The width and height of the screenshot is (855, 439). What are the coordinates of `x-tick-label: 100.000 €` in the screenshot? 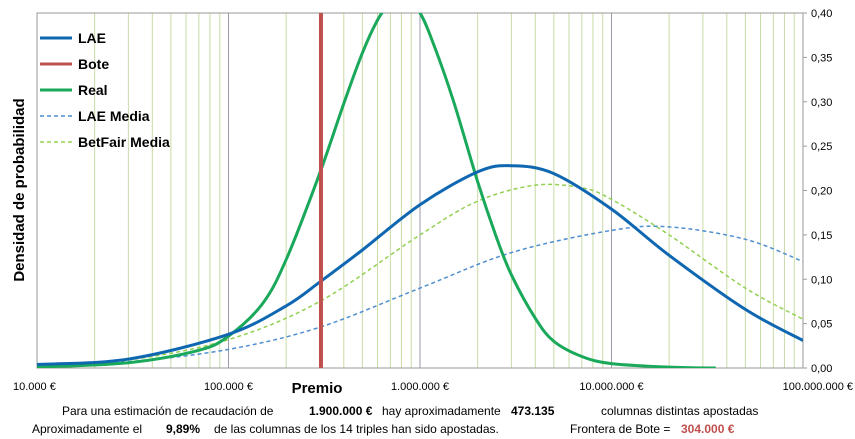 It's located at (228, 387).